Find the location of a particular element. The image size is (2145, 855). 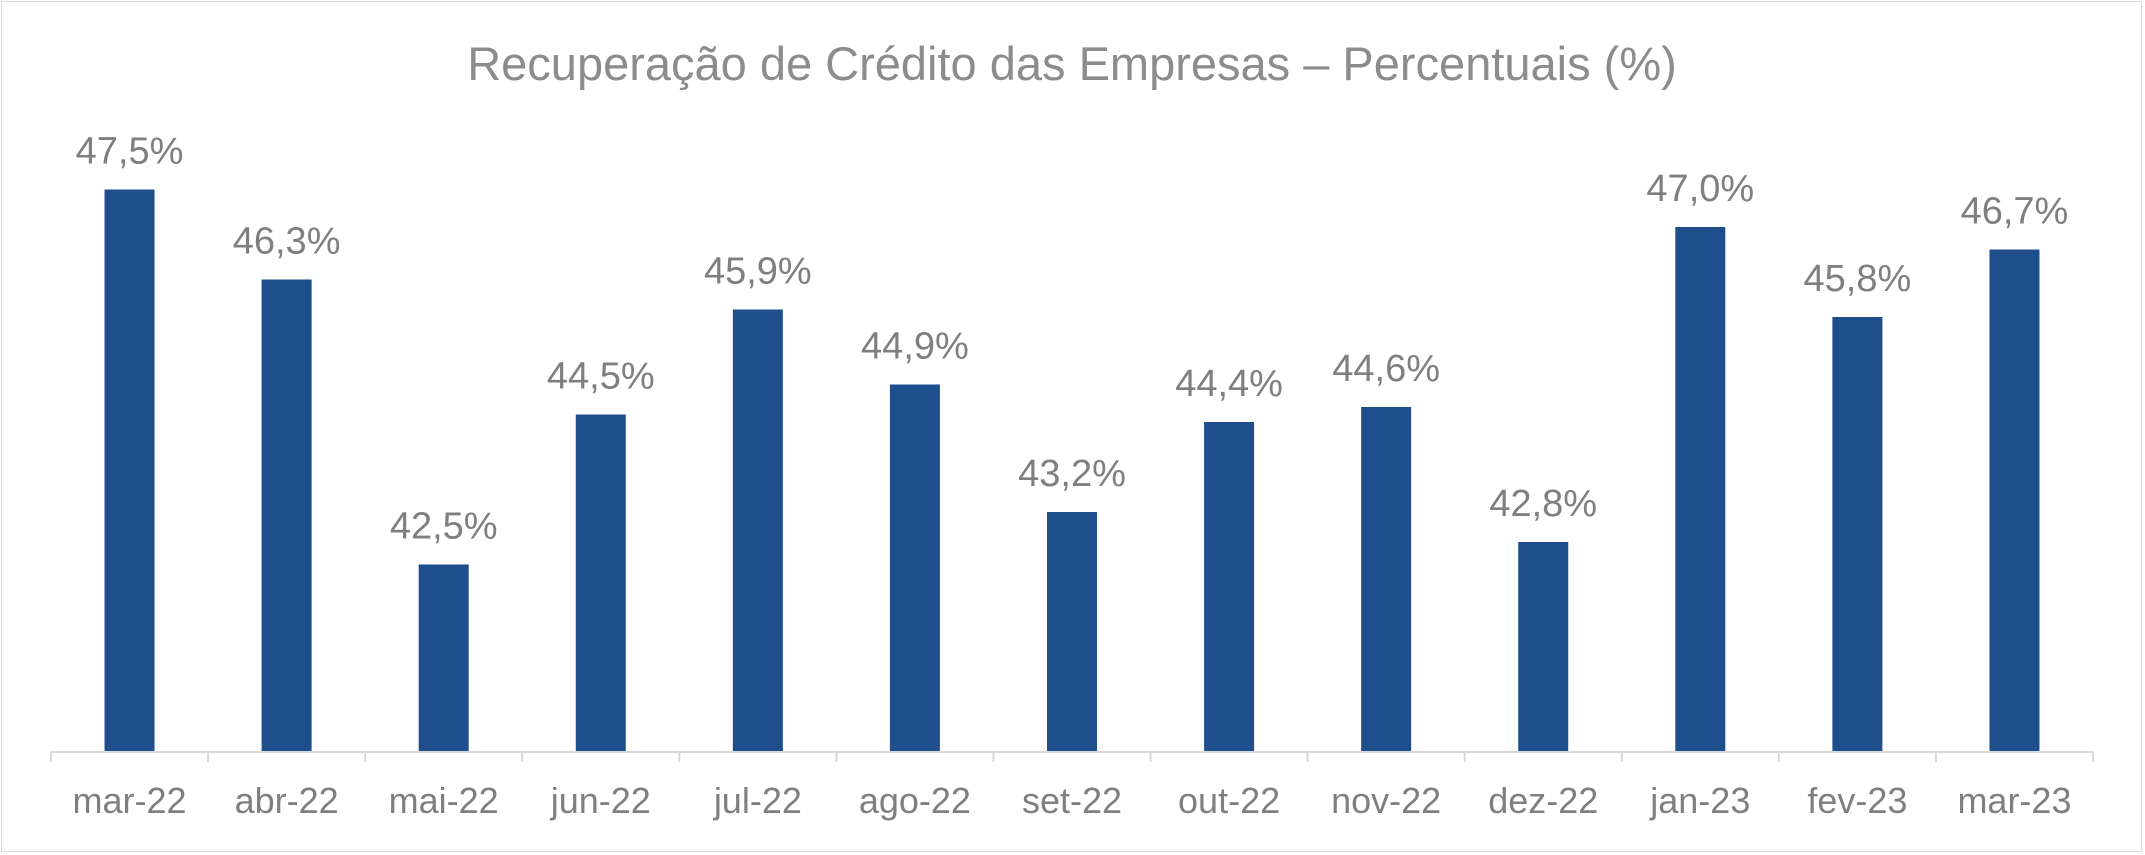

data-label: 44,9% is located at coordinates (915, 347).